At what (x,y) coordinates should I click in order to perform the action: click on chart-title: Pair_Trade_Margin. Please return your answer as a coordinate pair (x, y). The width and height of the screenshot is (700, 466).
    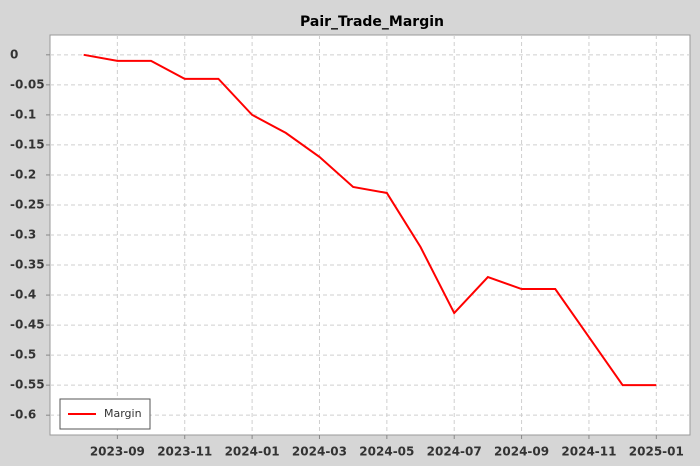
    Looking at the image, I should click on (372, 22).